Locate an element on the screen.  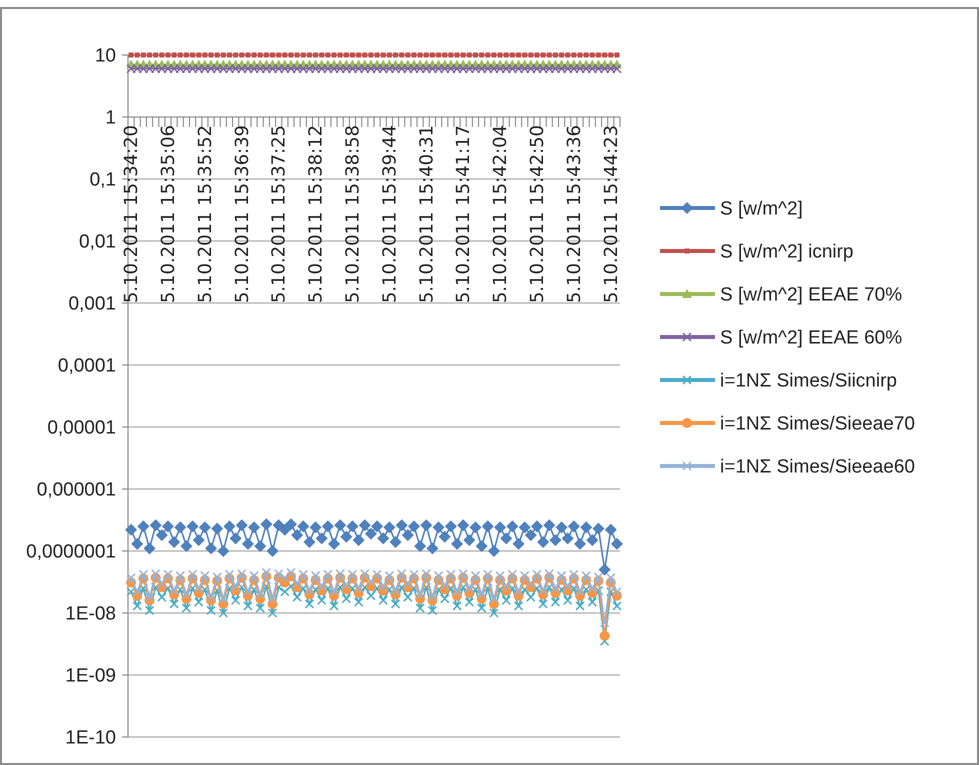
x-tick-label: 5.10.2011 15:44:23 is located at coordinates (611, 214).